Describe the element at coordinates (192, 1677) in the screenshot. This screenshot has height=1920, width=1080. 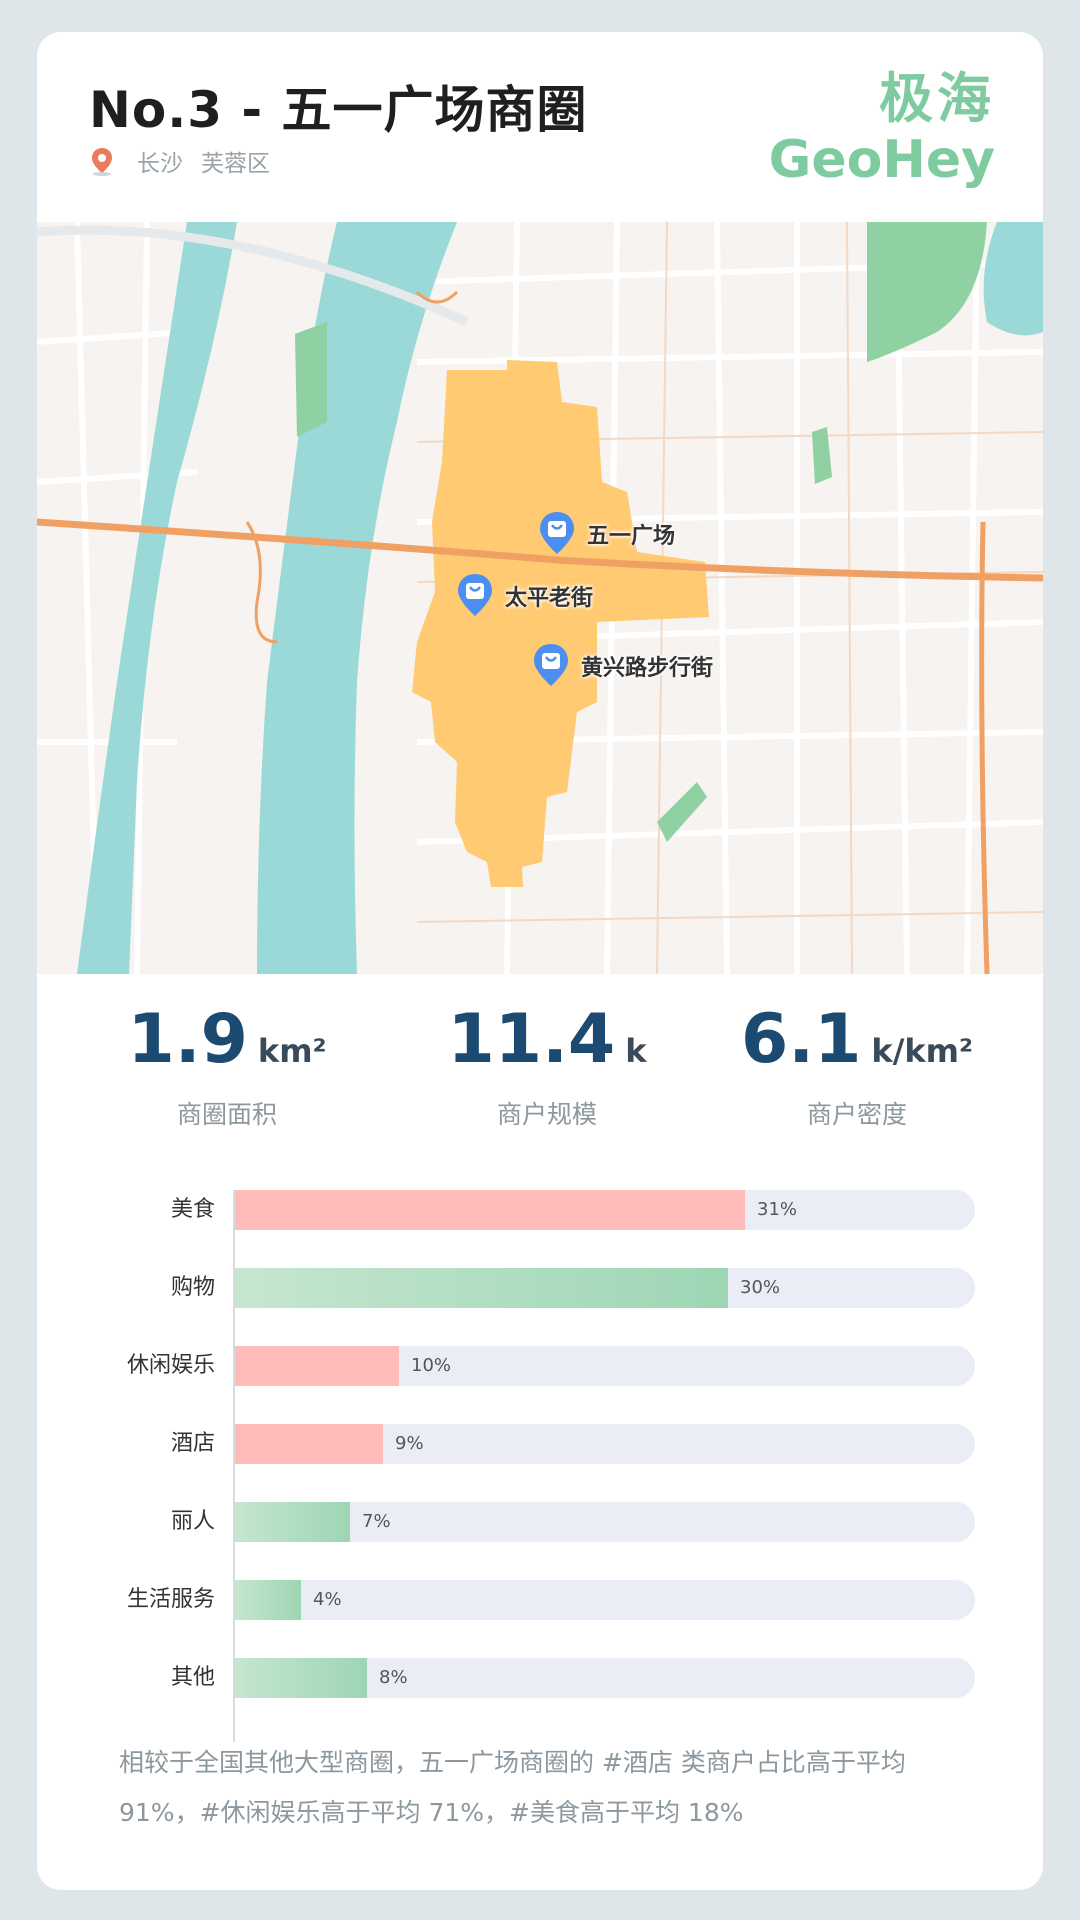
I see `bar-category-label: 其他` at that location.